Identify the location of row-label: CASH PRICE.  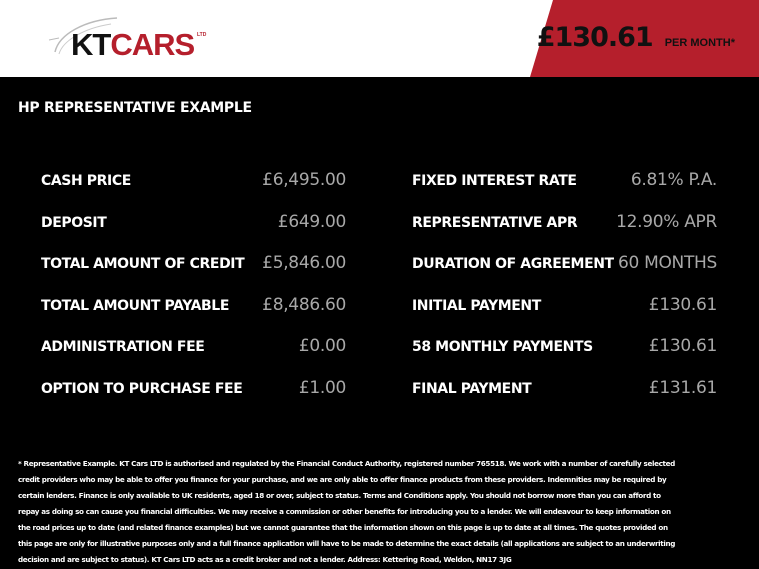
(86, 181).